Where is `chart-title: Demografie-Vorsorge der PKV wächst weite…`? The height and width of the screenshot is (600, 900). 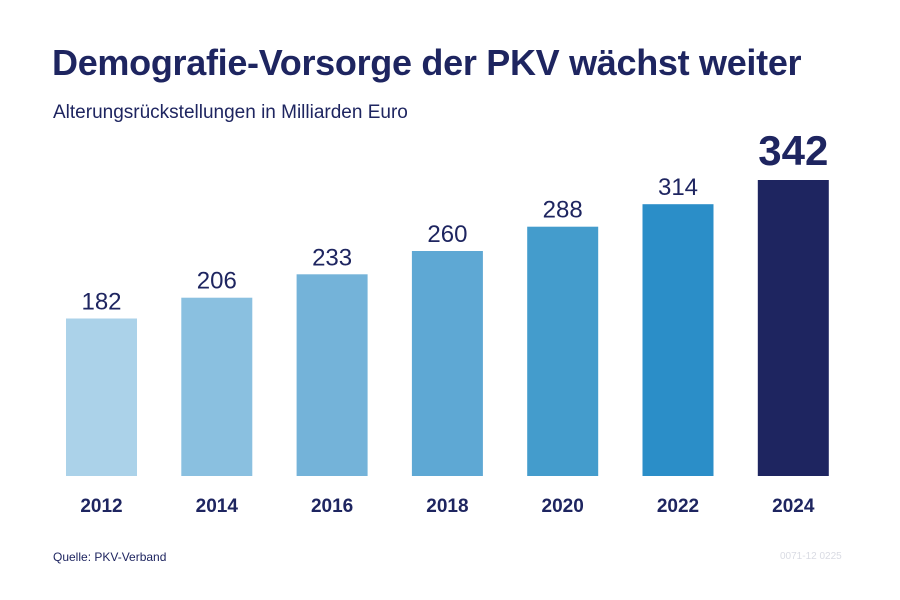
chart-title: Demografie-Vorsorge der PKV wächst weite… is located at coordinates (427, 62).